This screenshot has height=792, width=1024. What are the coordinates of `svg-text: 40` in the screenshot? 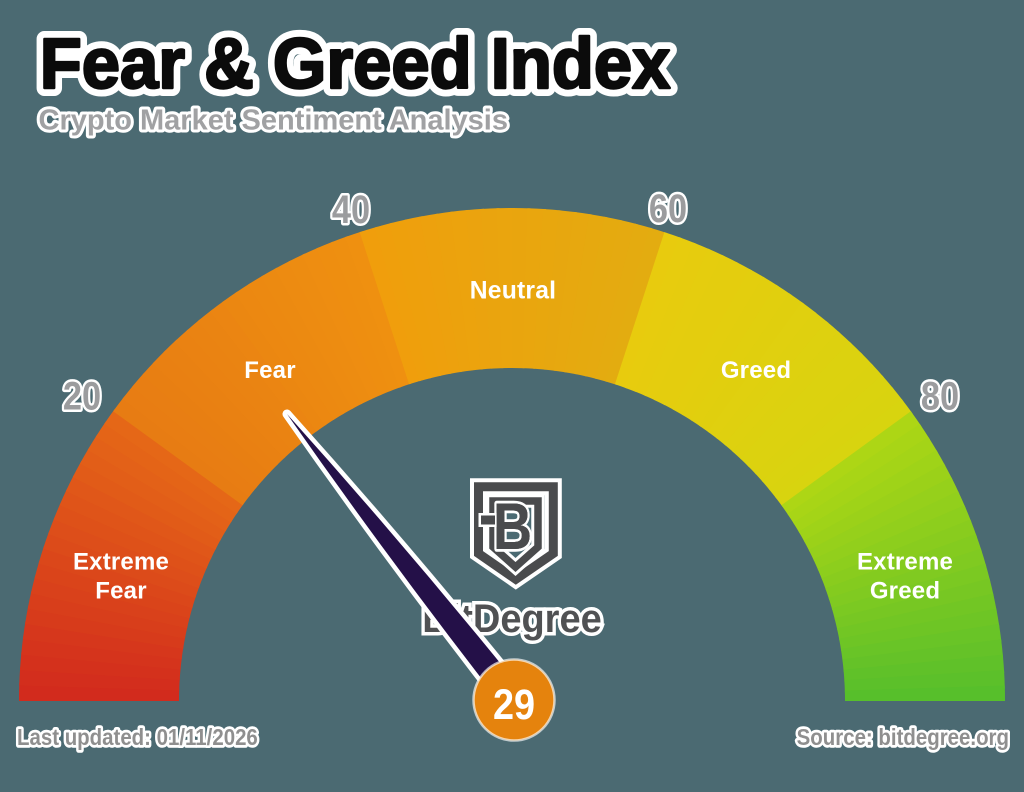 It's located at (351, 209).